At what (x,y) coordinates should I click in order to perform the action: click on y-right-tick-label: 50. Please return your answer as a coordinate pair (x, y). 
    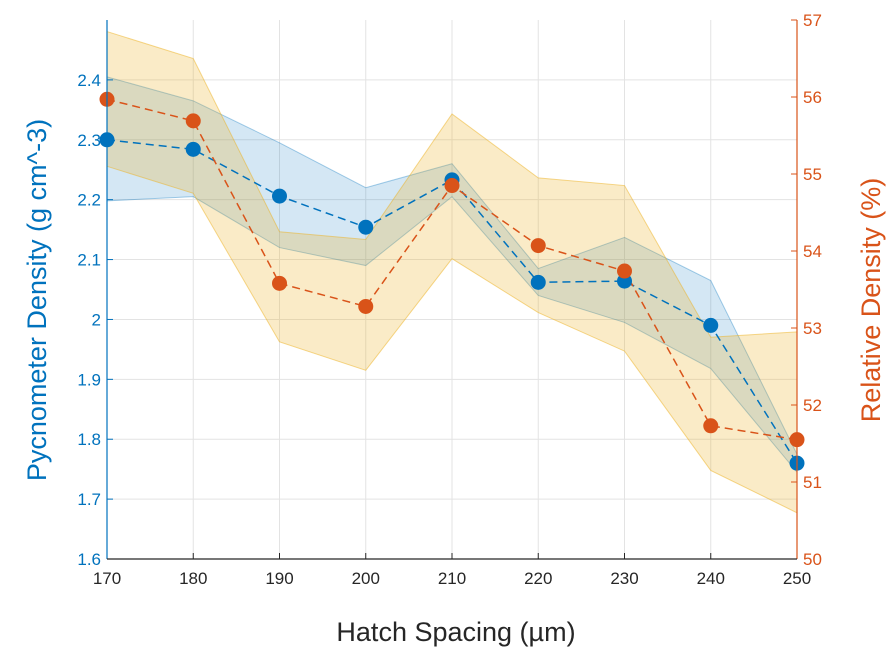
    Looking at the image, I should click on (812, 559).